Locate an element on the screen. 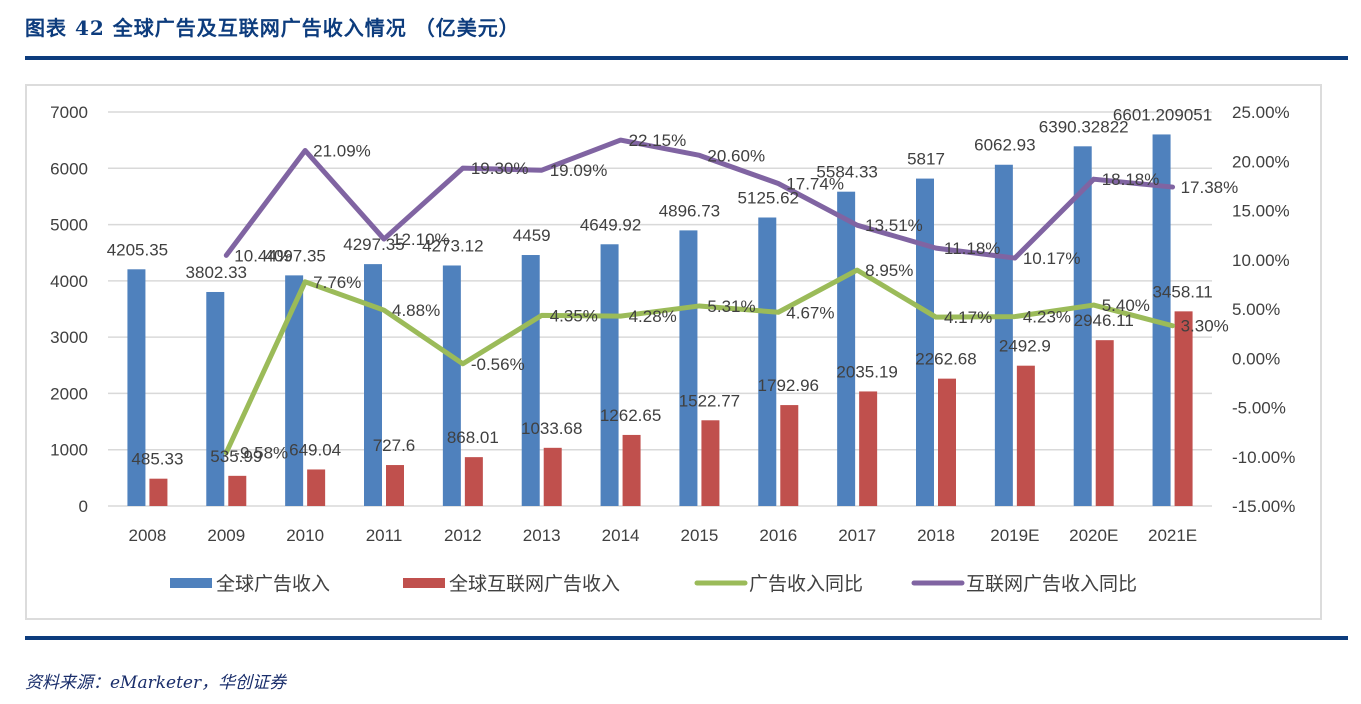 The height and width of the screenshot is (704, 1361). data-label-internet-ad: 2262.68 is located at coordinates (945, 359).